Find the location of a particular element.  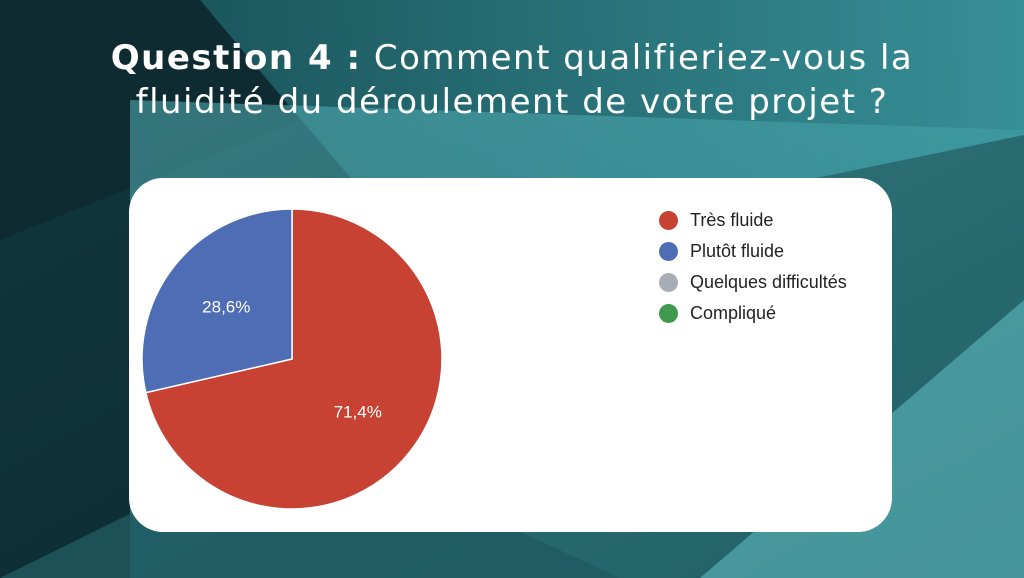

legend-label-0: Très fluide is located at coordinates (732, 220).